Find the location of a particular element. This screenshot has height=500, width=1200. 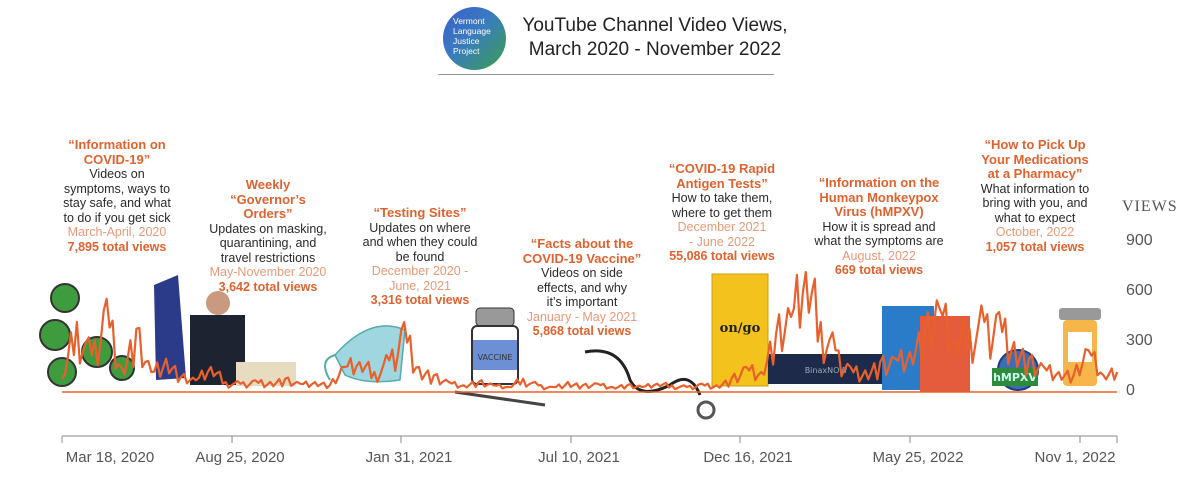

pill-bottle-icon is located at coordinates (1080, 347).